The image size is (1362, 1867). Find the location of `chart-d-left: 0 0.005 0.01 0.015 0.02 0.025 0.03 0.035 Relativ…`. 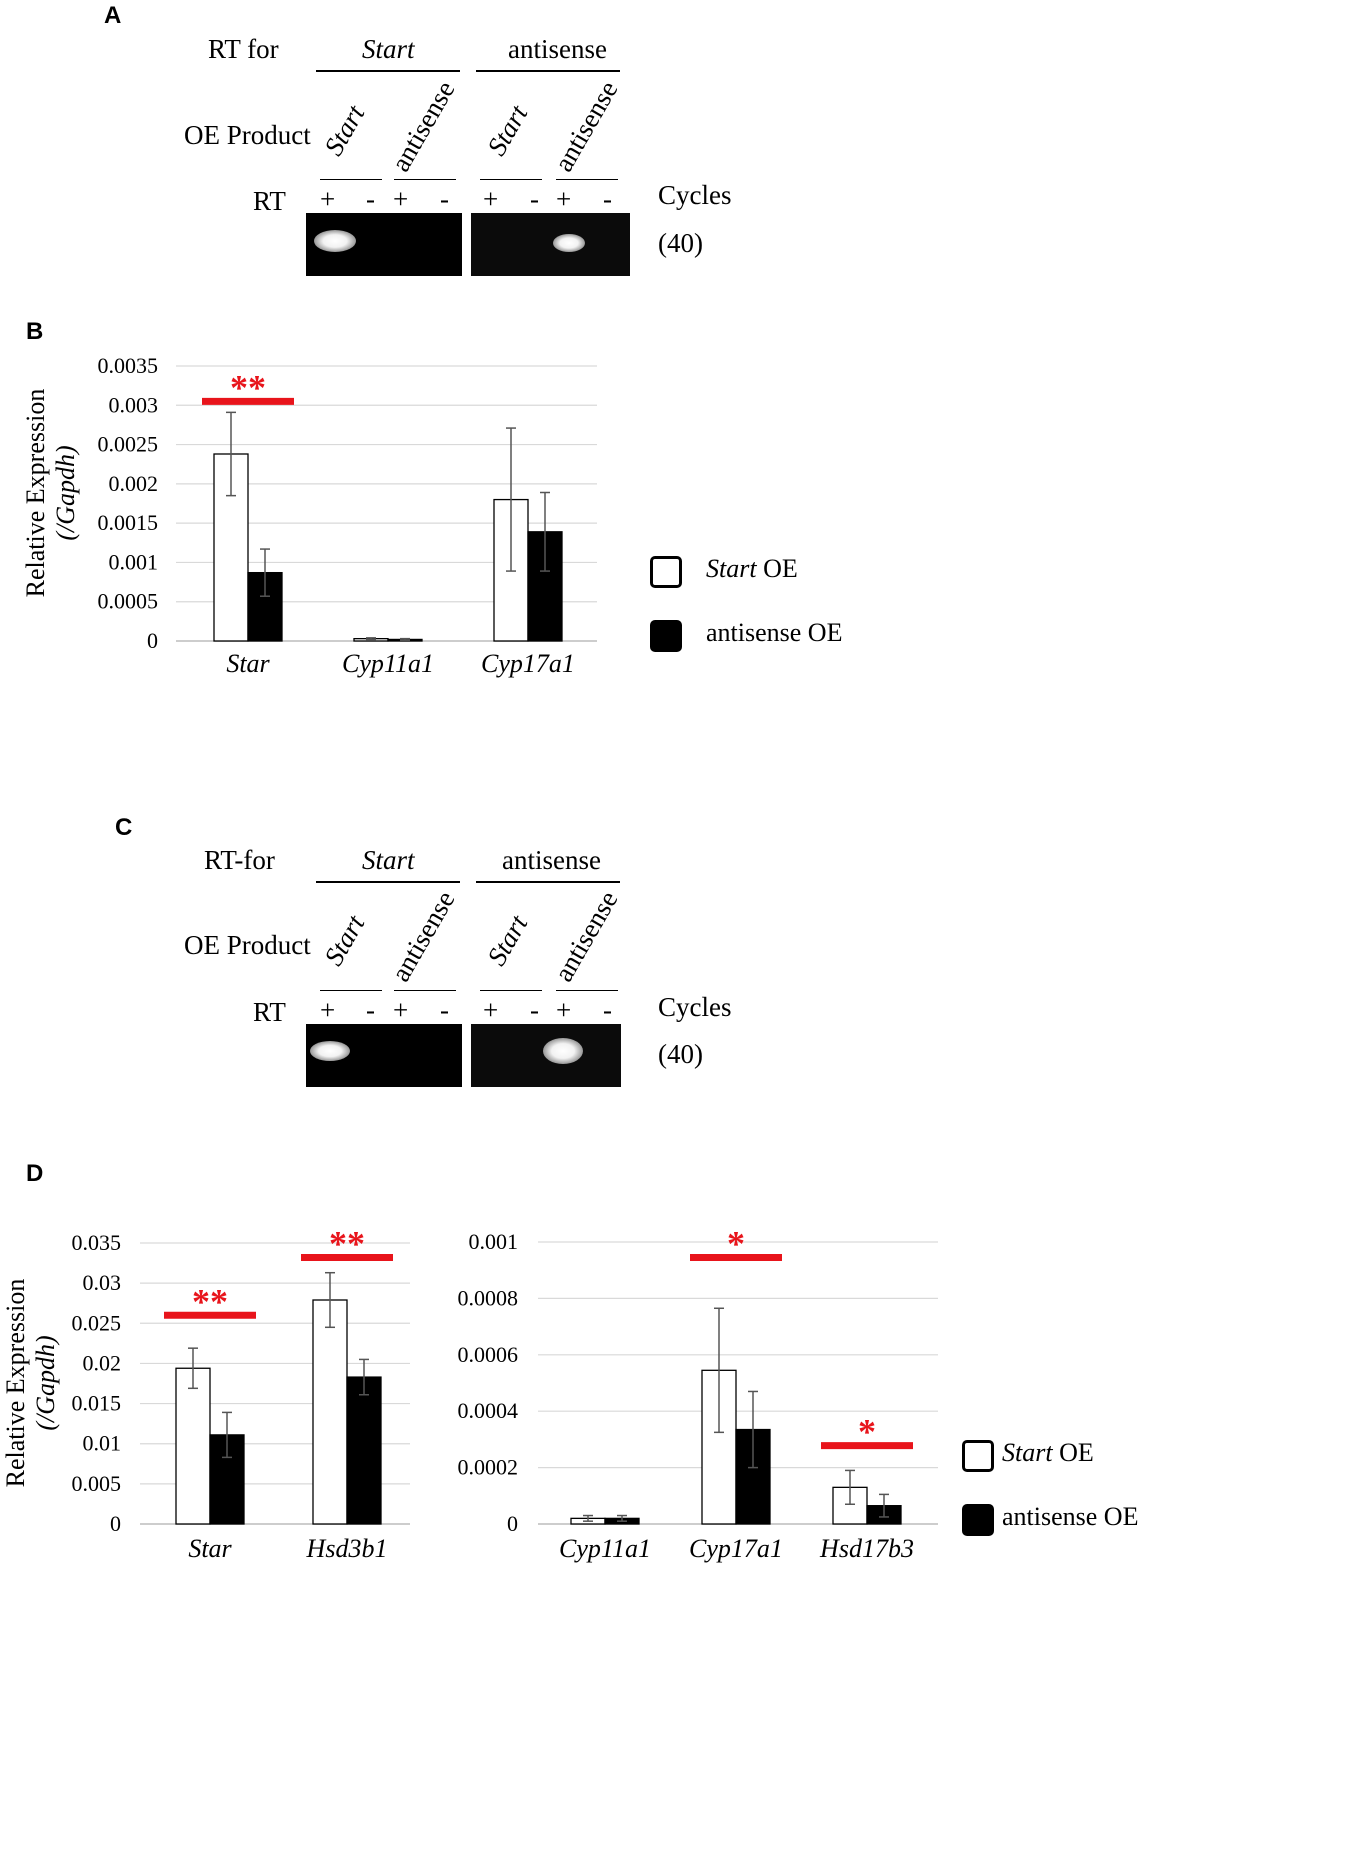

chart-d-left: 0 0.005 0.01 0.015 0.02 0.025 0.03 0.035 Relativ… is located at coordinates (205, 1393).